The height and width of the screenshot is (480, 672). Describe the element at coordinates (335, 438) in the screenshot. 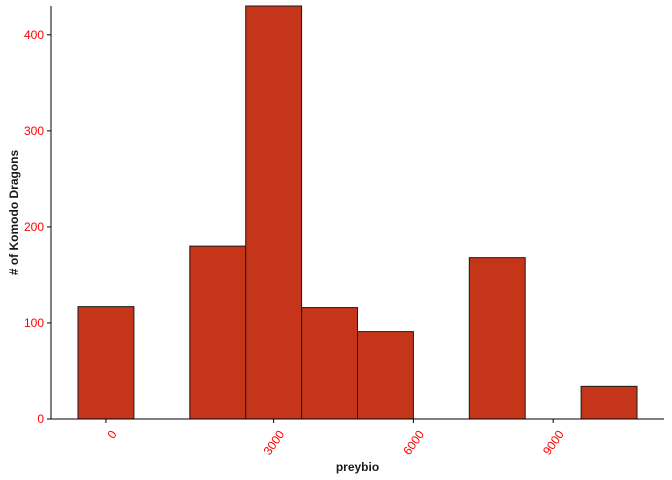

I see `x-axis-ticks: 0 3000 6000 9000` at that location.